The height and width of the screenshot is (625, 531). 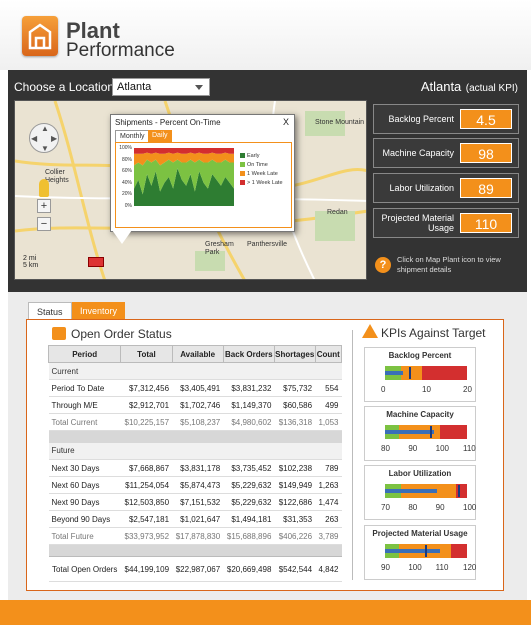 I want to click on kpi-label: Projected Material Usage, so click(x=417, y=223).